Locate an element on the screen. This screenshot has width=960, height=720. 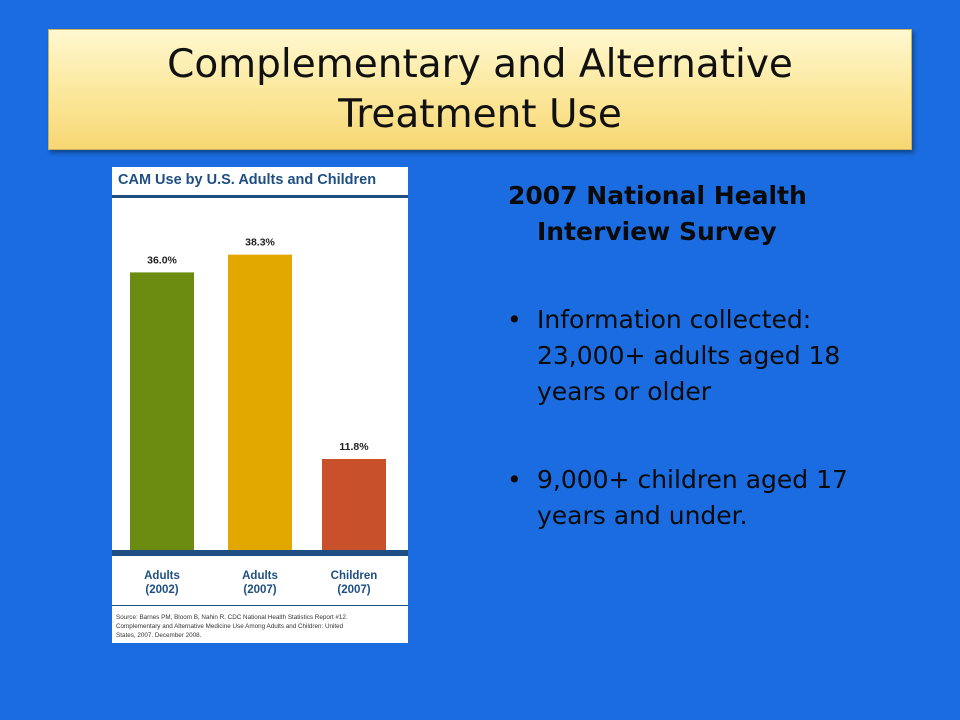
source-divider is located at coordinates (260, 605).